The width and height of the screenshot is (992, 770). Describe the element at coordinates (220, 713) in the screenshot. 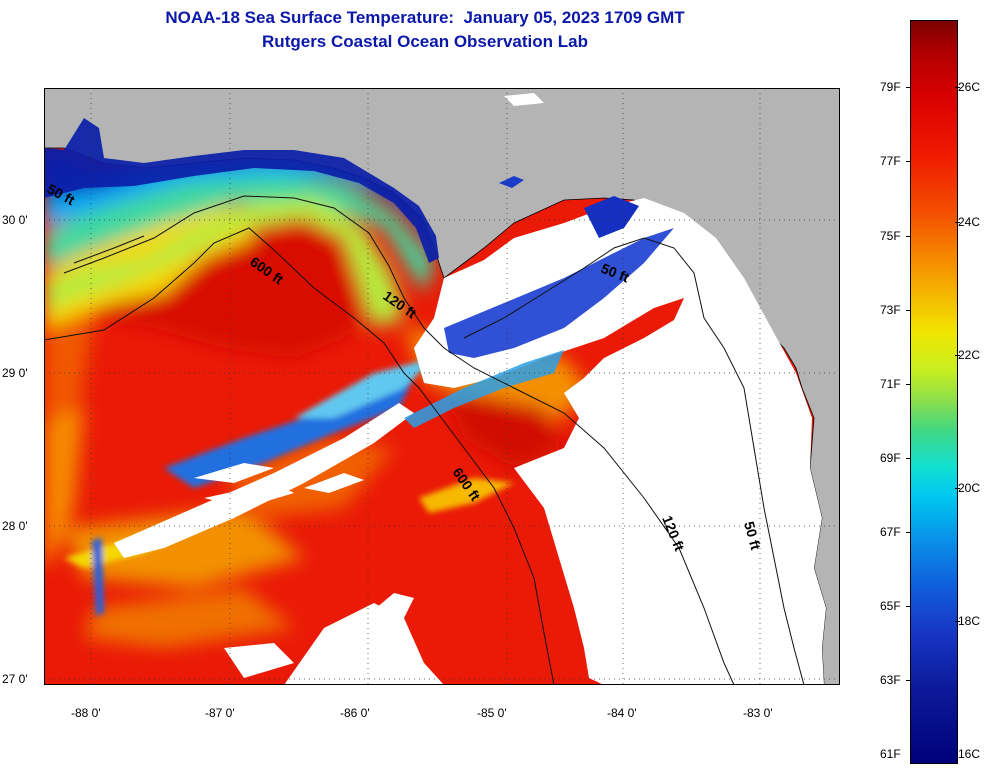

I see `lon-label-87: -87 0'` at that location.